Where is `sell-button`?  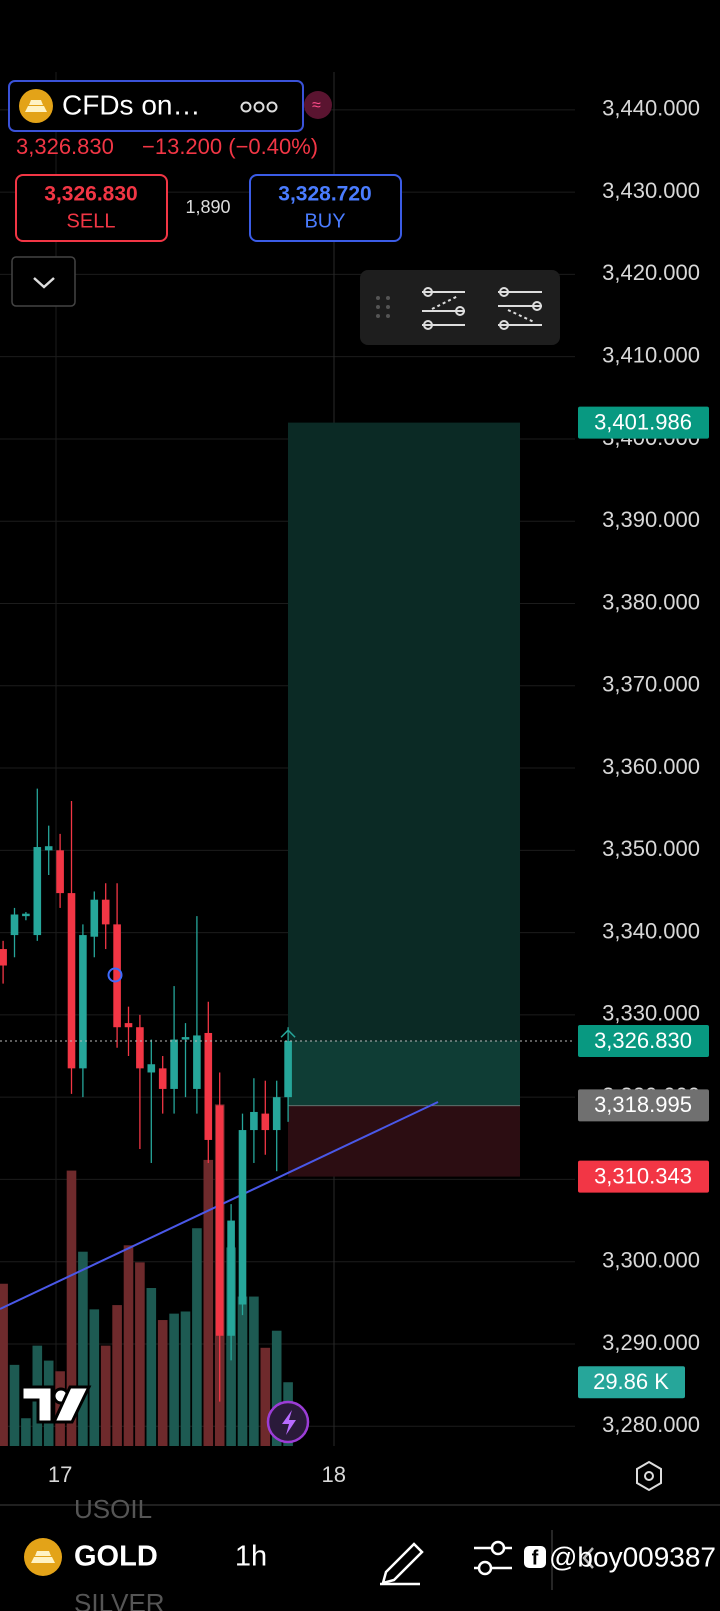
sell-button is located at coordinates (91, 208).